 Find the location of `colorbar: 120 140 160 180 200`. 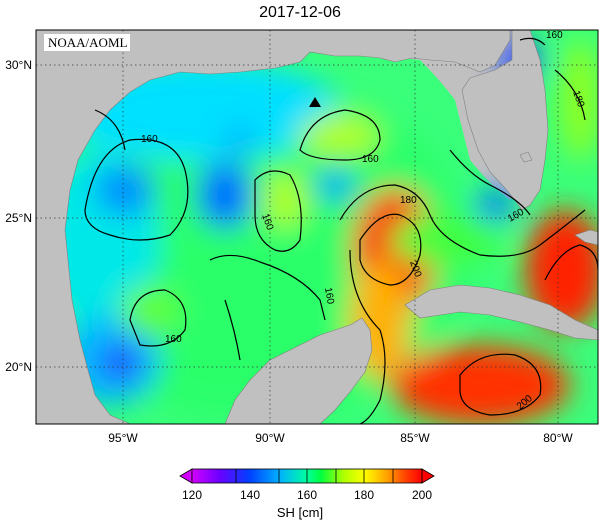

colorbar: 120 140 160 180 200 is located at coordinates (307, 485).